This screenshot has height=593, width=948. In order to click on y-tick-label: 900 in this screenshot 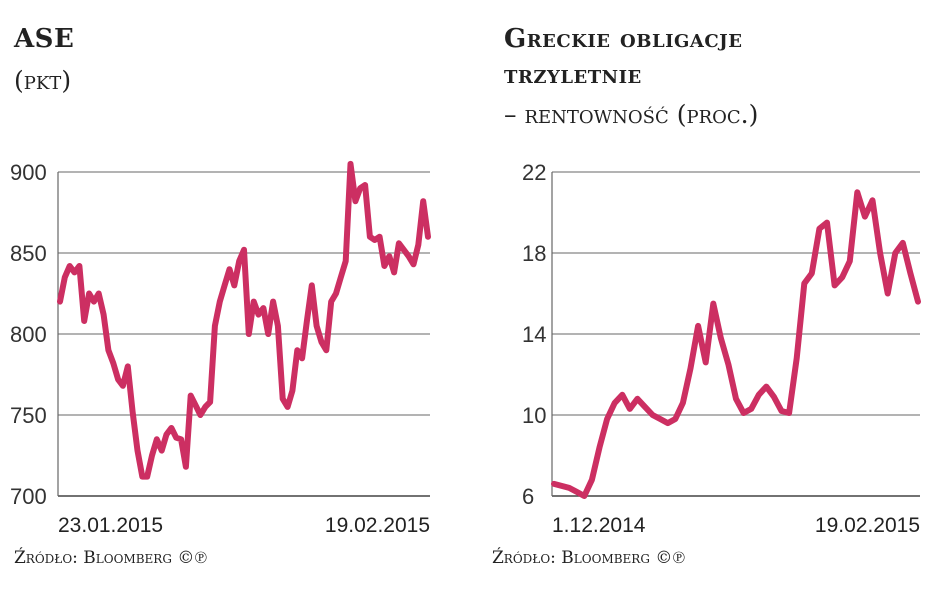, I will do `click(28, 172)`.